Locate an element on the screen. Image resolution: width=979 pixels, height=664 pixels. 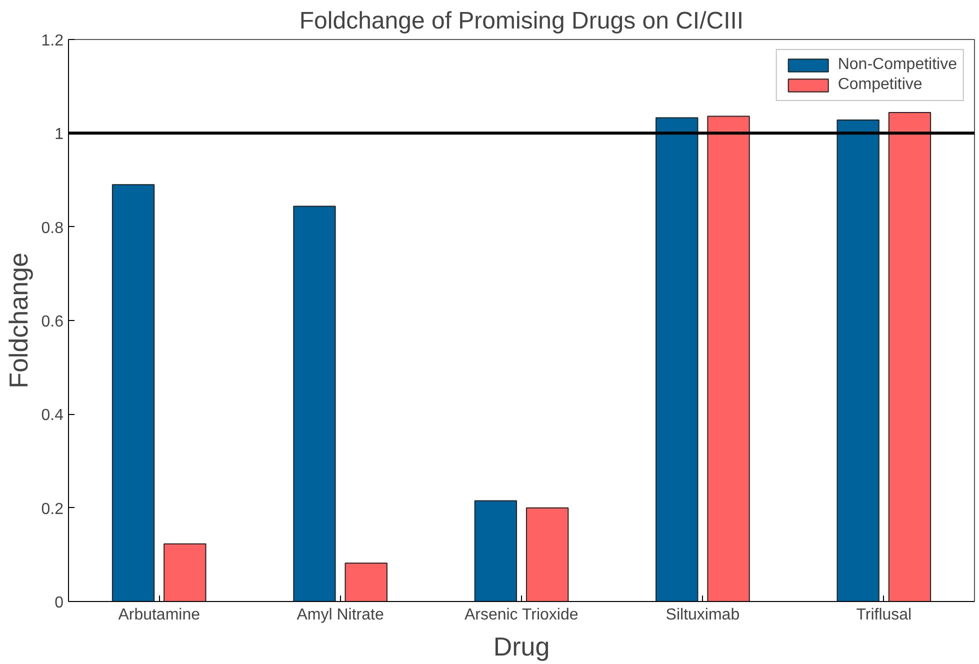
y-tick-label: 0.8 is located at coordinates (52, 228).